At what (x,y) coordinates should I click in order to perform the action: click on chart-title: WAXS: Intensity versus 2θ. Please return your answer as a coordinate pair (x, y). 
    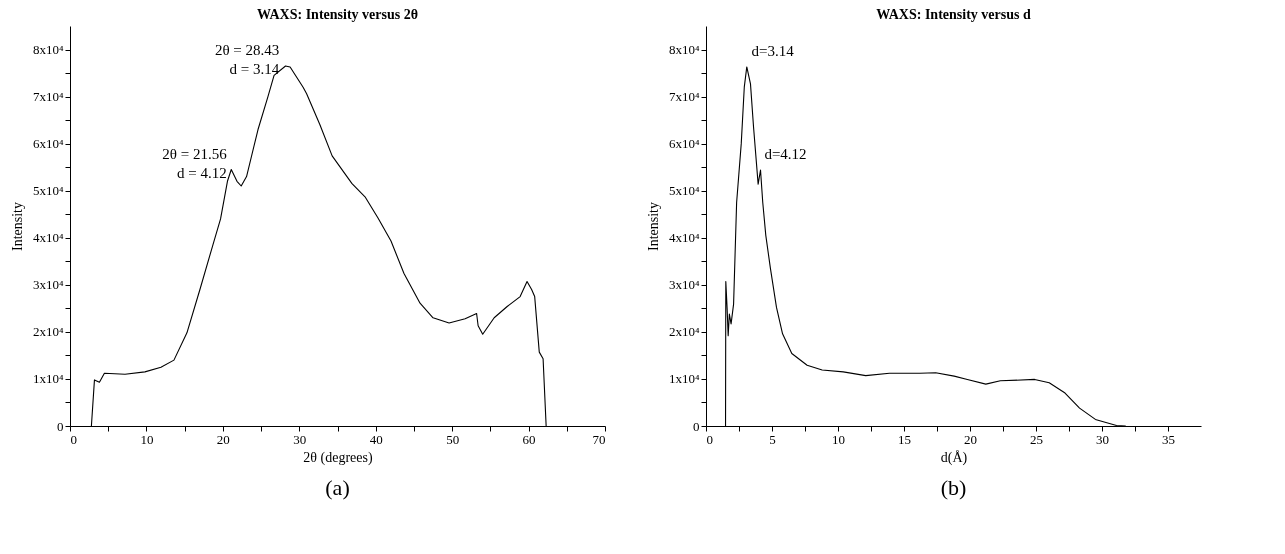
    Looking at the image, I should click on (337, 14).